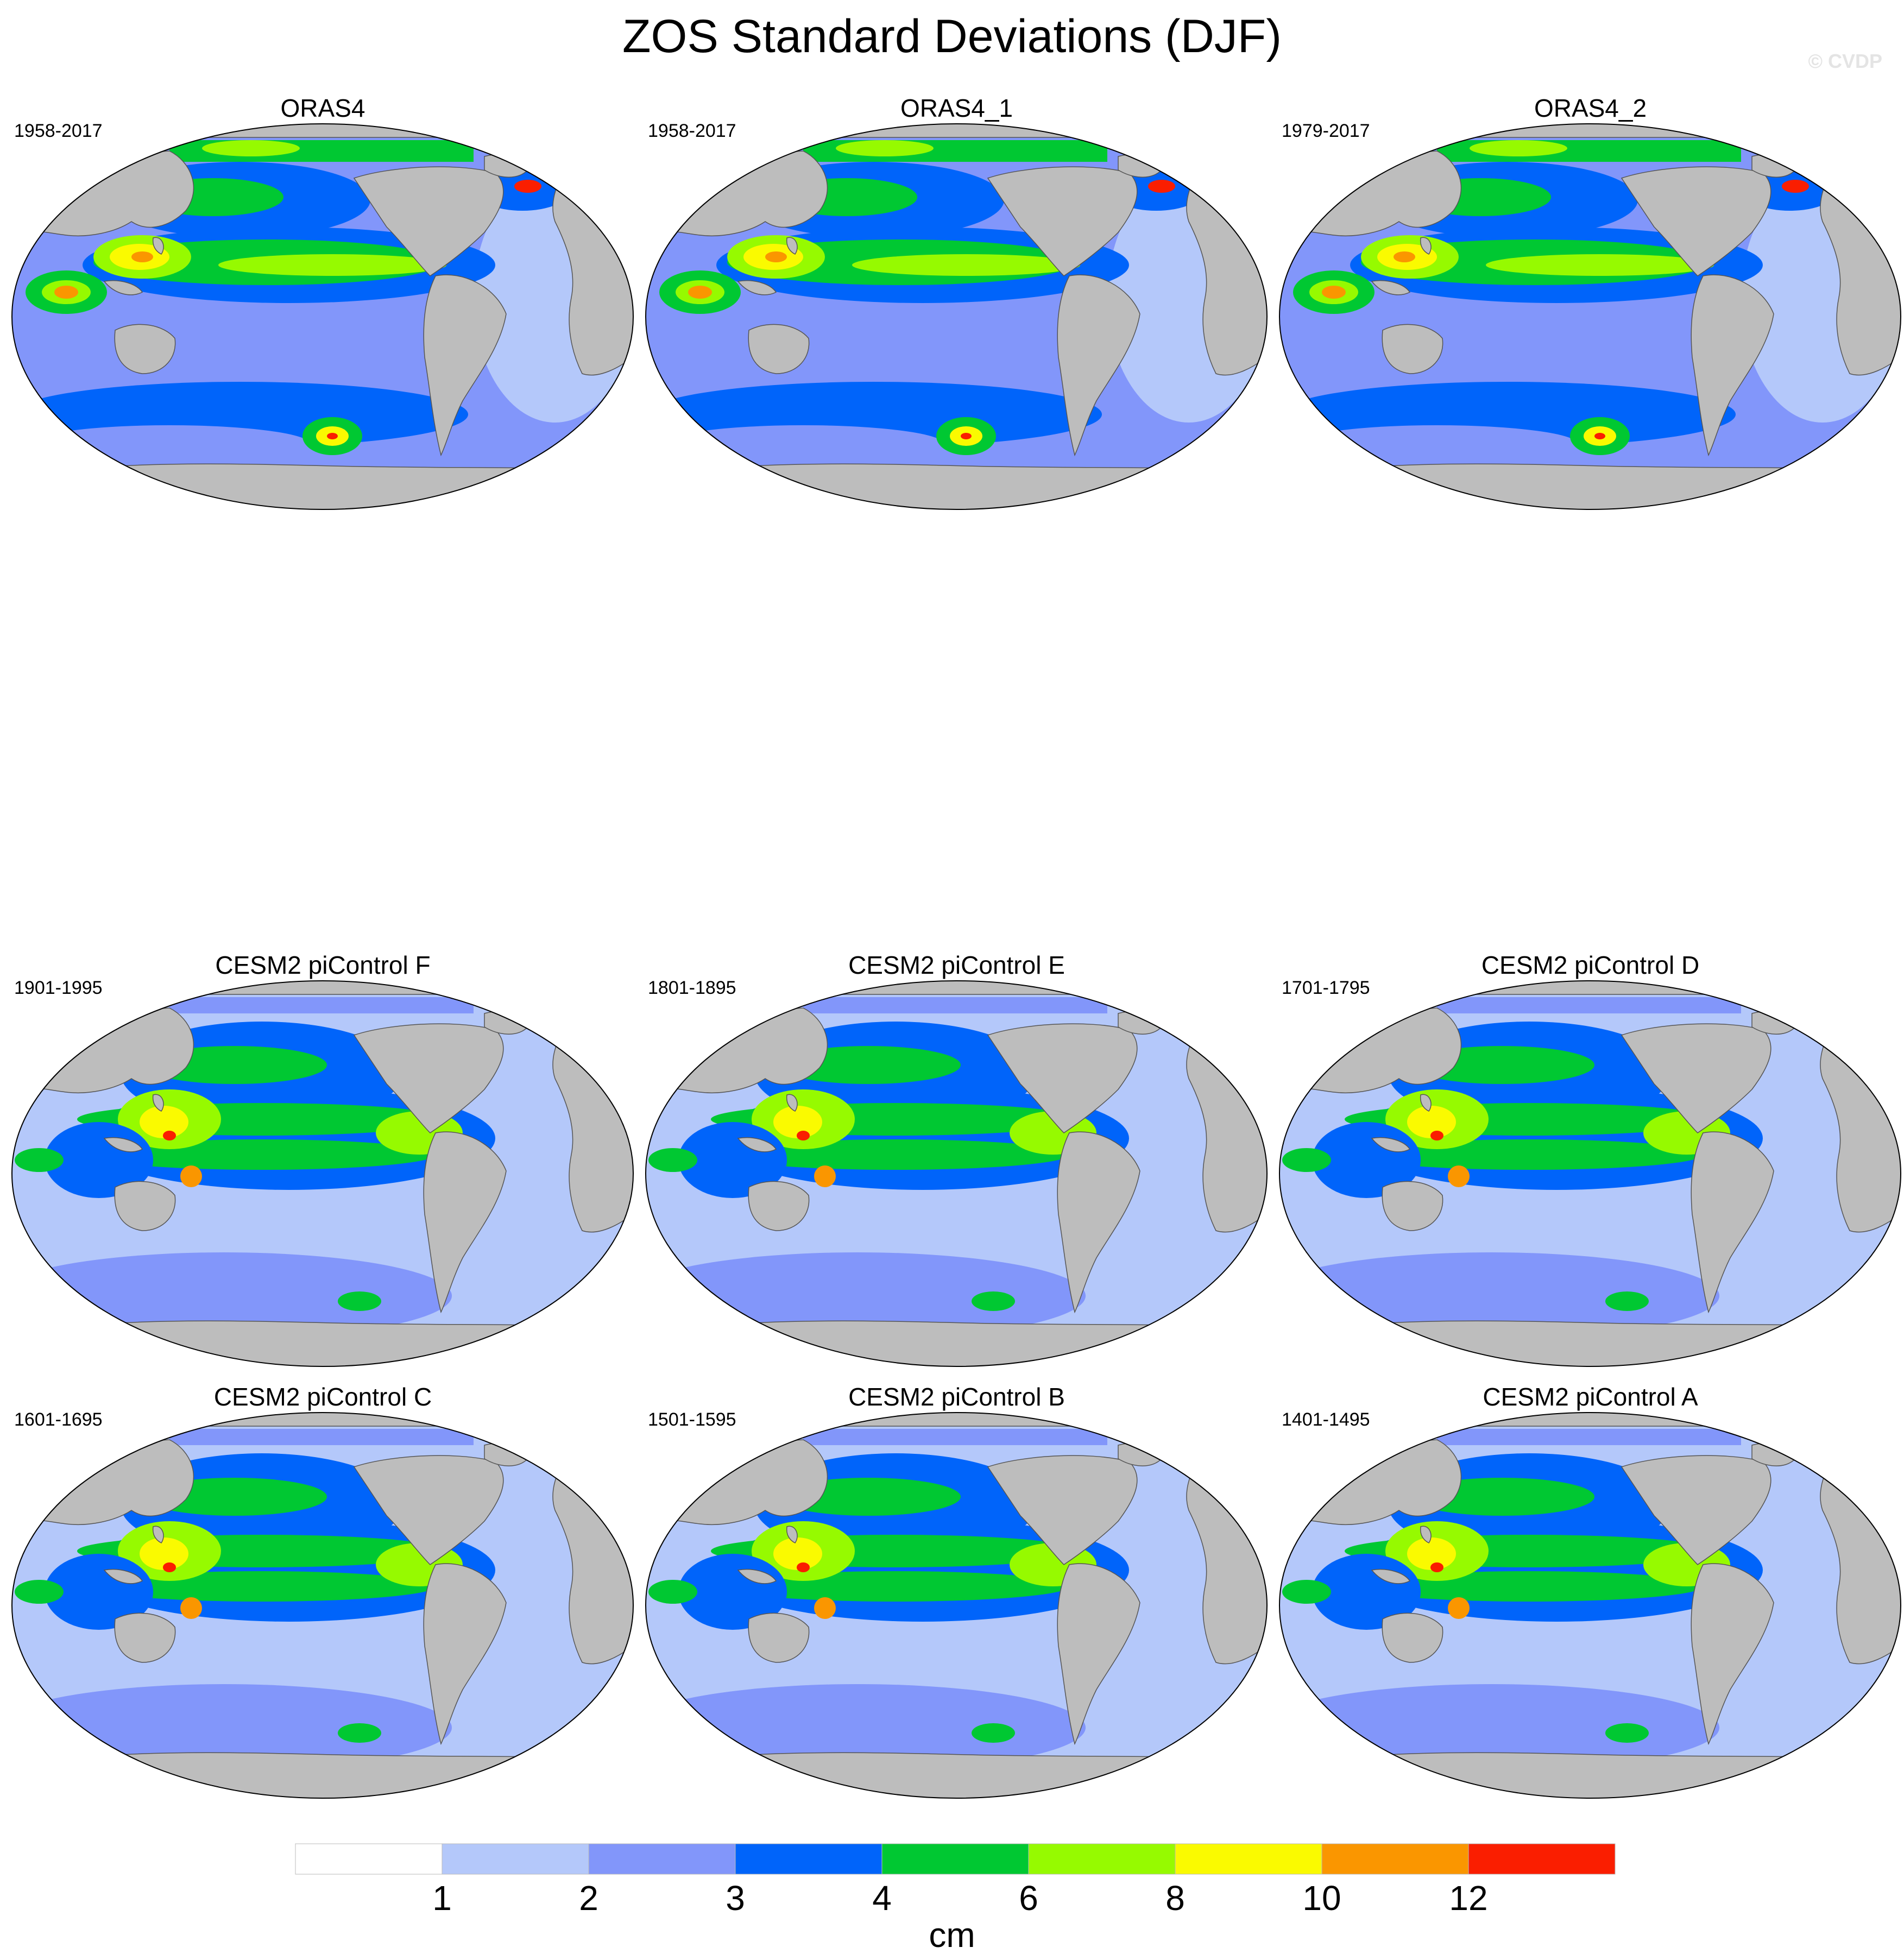 This screenshot has width=1904, height=1960. What do you see at coordinates (1589, 1167) in the screenshot?
I see `map-panel: CESM2 piControl D 1701-1795` at bounding box center [1589, 1167].